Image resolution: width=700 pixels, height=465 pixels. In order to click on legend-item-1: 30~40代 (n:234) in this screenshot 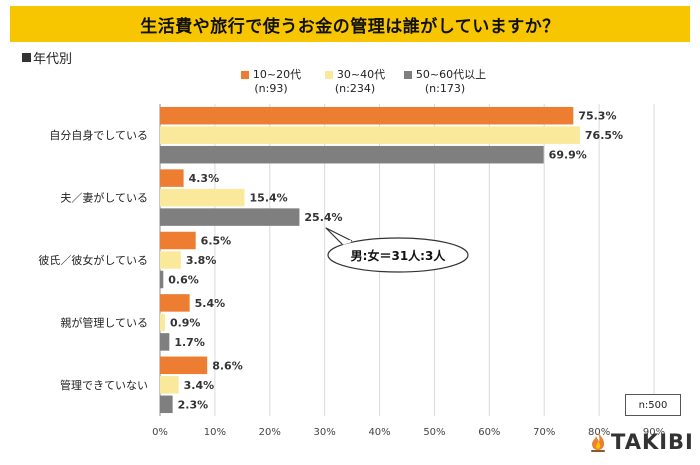, I will do `click(355, 82)`.